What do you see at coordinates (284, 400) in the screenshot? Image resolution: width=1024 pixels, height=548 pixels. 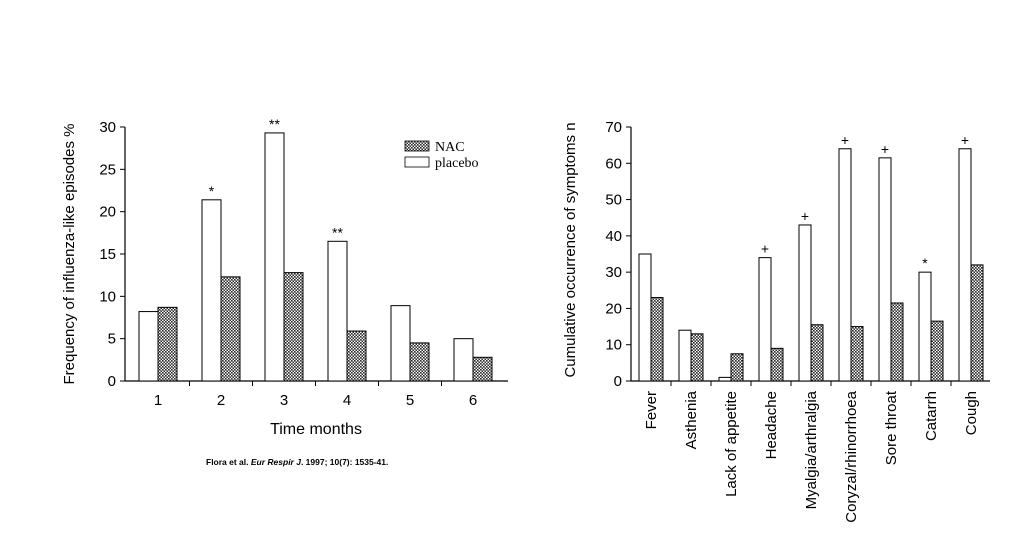 I see `x-tick-label: 3` at bounding box center [284, 400].